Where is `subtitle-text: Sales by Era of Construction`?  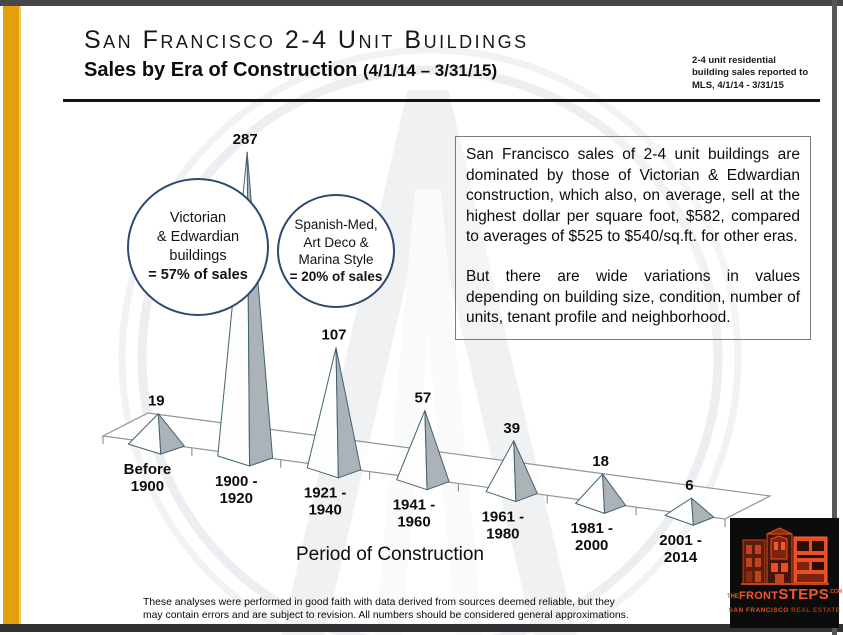
subtitle-text: Sales by Era of Construction is located at coordinates (221, 70).